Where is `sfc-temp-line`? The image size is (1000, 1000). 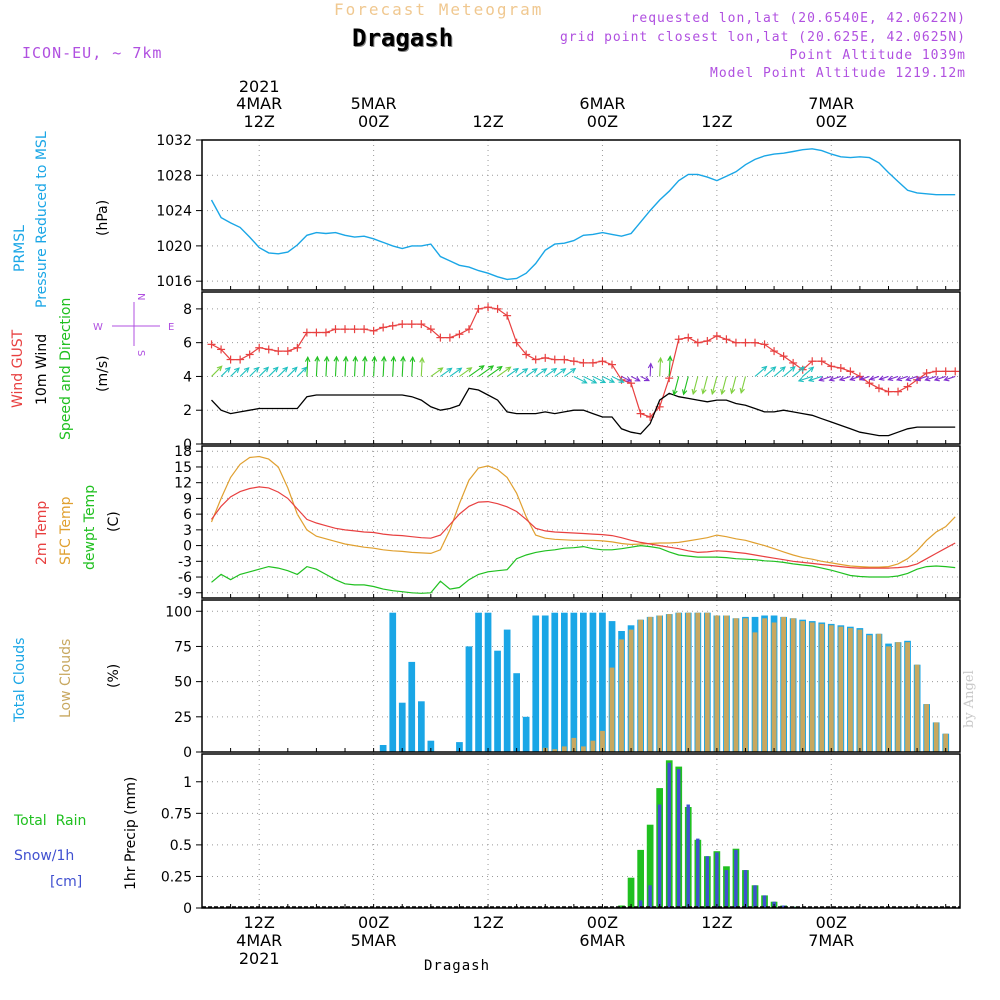 sfc-temp-line is located at coordinates (583, 511).